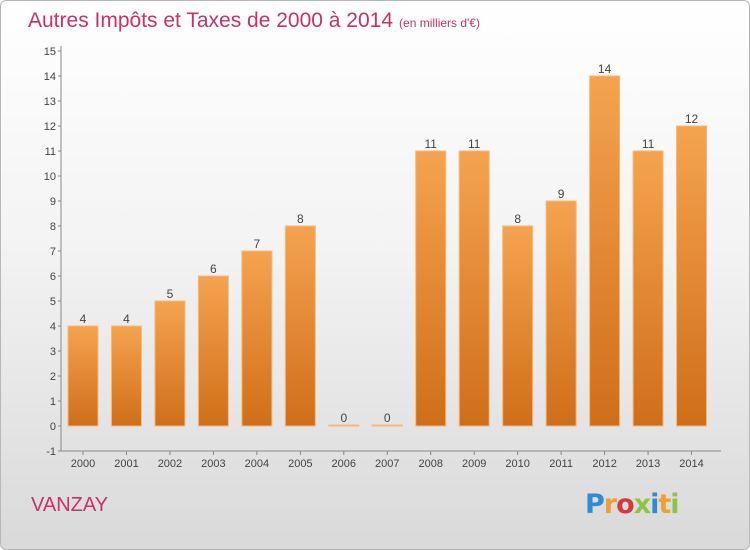  Describe the element at coordinates (170, 294) in the screenshot. I see `data-label: 5` at that location.